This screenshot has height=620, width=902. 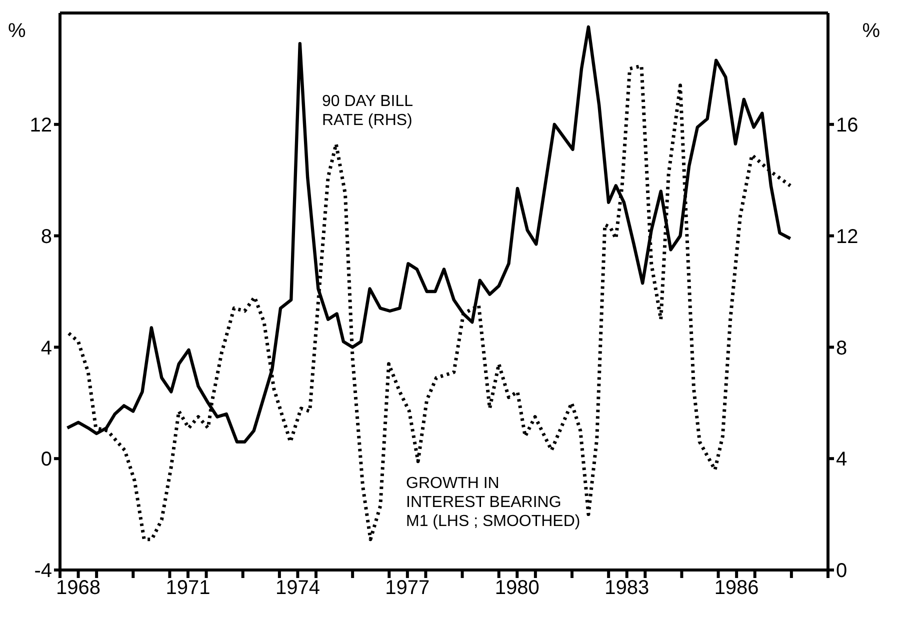 I want to click on y-tick-label: 0, so click(x=46, y=459).